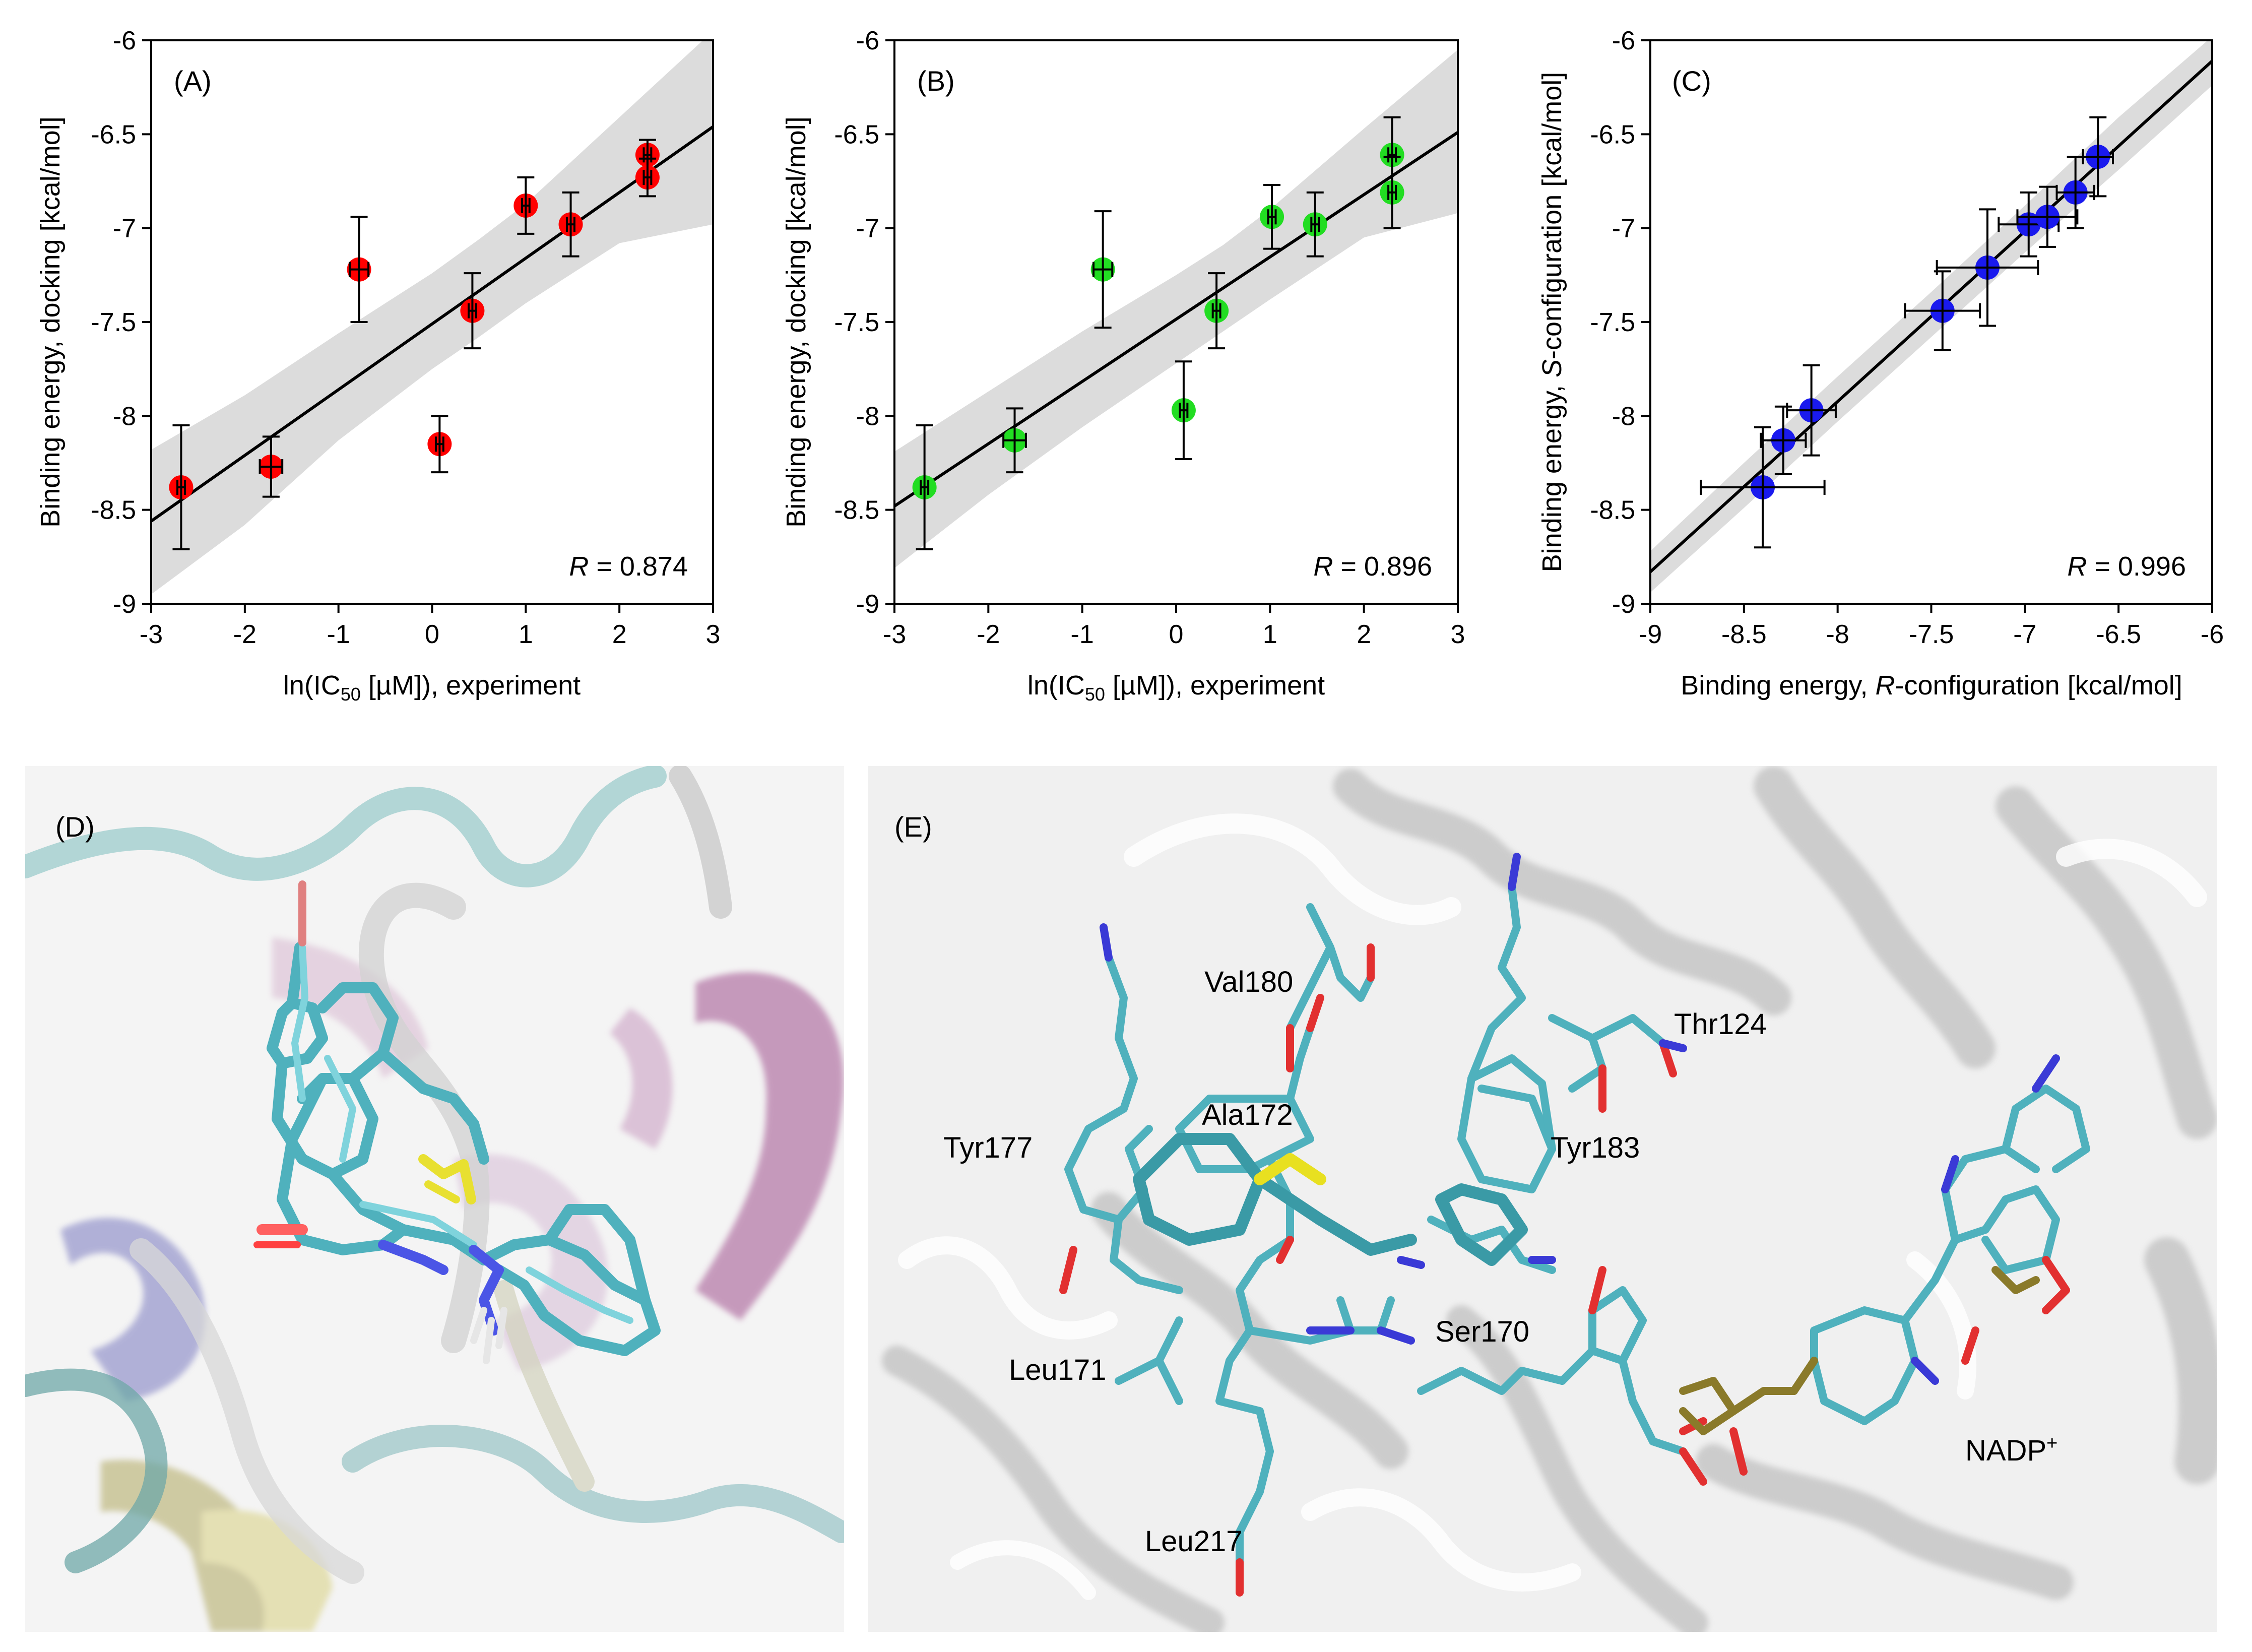 This screenshot has height=1652, width=2252. What do you see at coordinates (1596, 1147) in the screenshot?
I see `residue-label: Tyr183` at bounding box center [1596, 1147].